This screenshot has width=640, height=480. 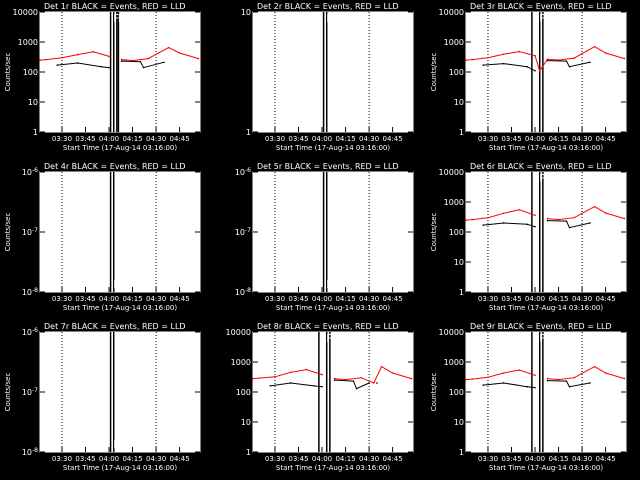 What do you see at coordinates (541, 166) in the screenshot?
I see `panel-title: Det 6r BLACK = Events, RED = LLD` at bounding box center [541, 166].